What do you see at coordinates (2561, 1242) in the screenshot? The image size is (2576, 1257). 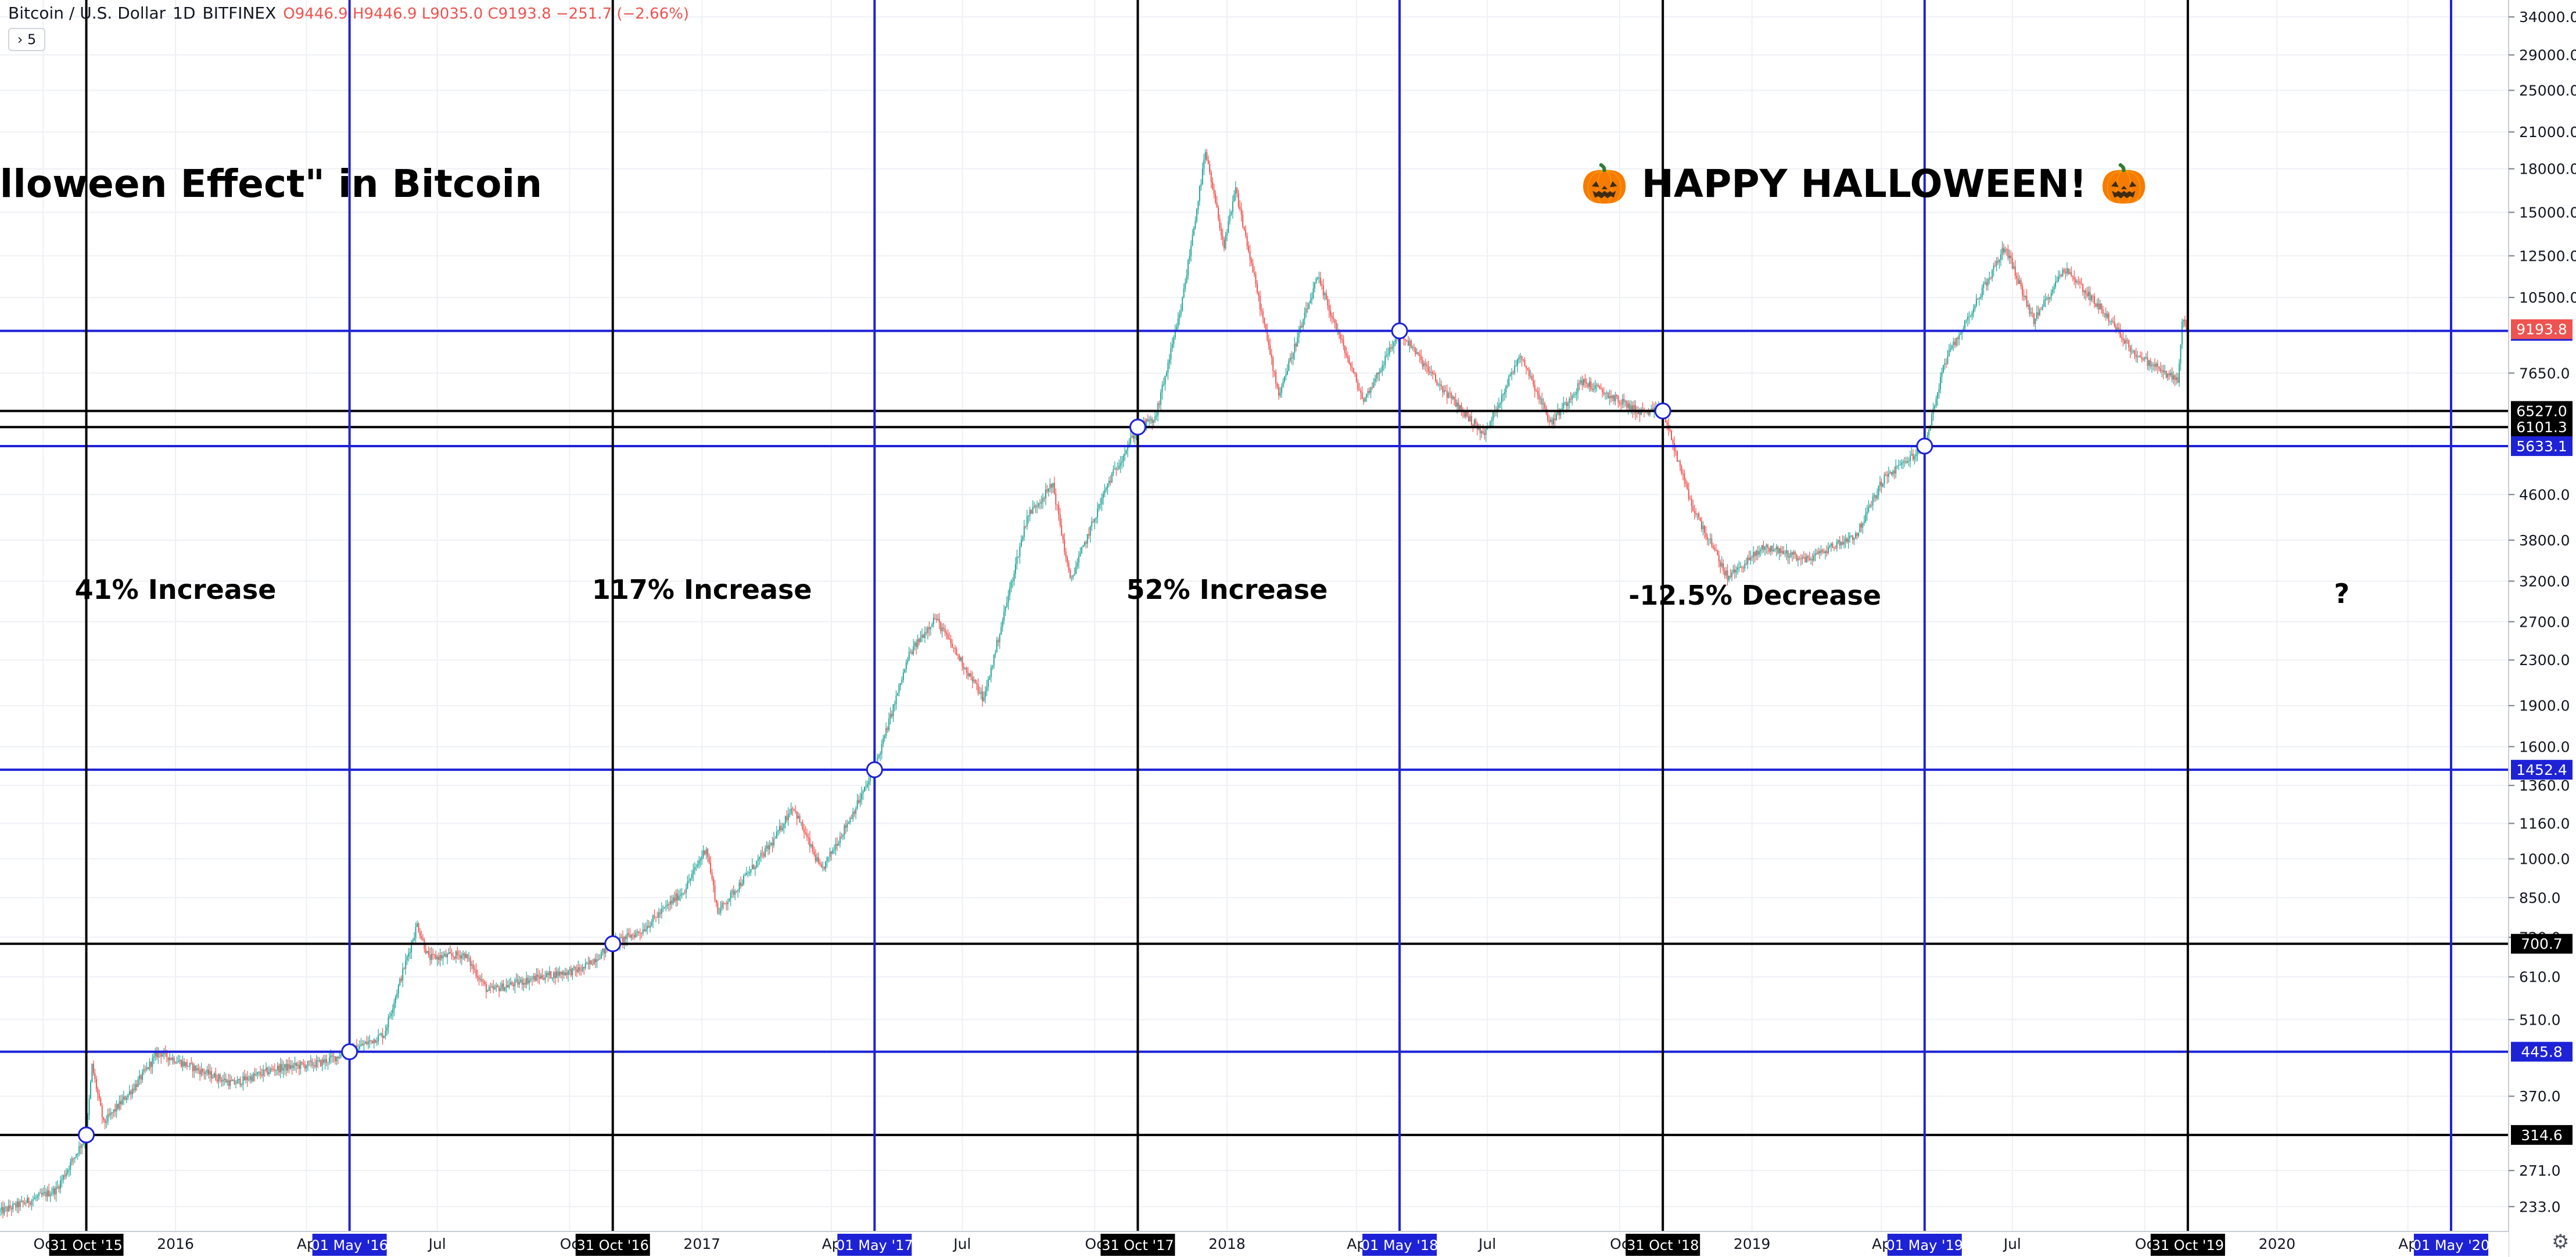 I see `gear-icon: ⚙` at bounding box center [2561, 1242].